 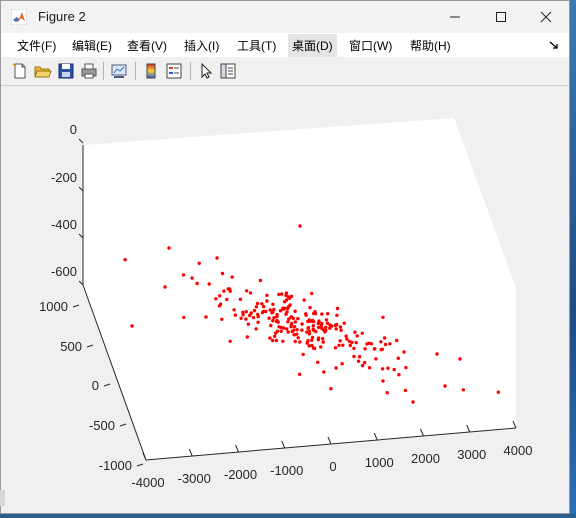 What do you see at coordinates (119, 71) in the screenshot?
I see `link-plot-icon` at bounding box center [119, 71].